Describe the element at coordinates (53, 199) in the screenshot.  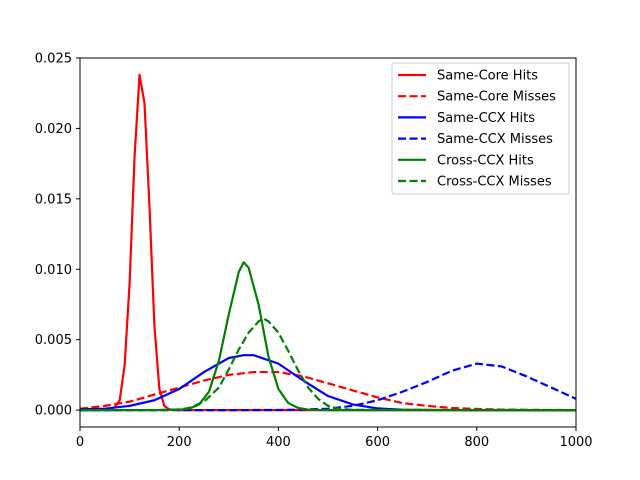
I see `y-tick-label: 0.015` at that location.